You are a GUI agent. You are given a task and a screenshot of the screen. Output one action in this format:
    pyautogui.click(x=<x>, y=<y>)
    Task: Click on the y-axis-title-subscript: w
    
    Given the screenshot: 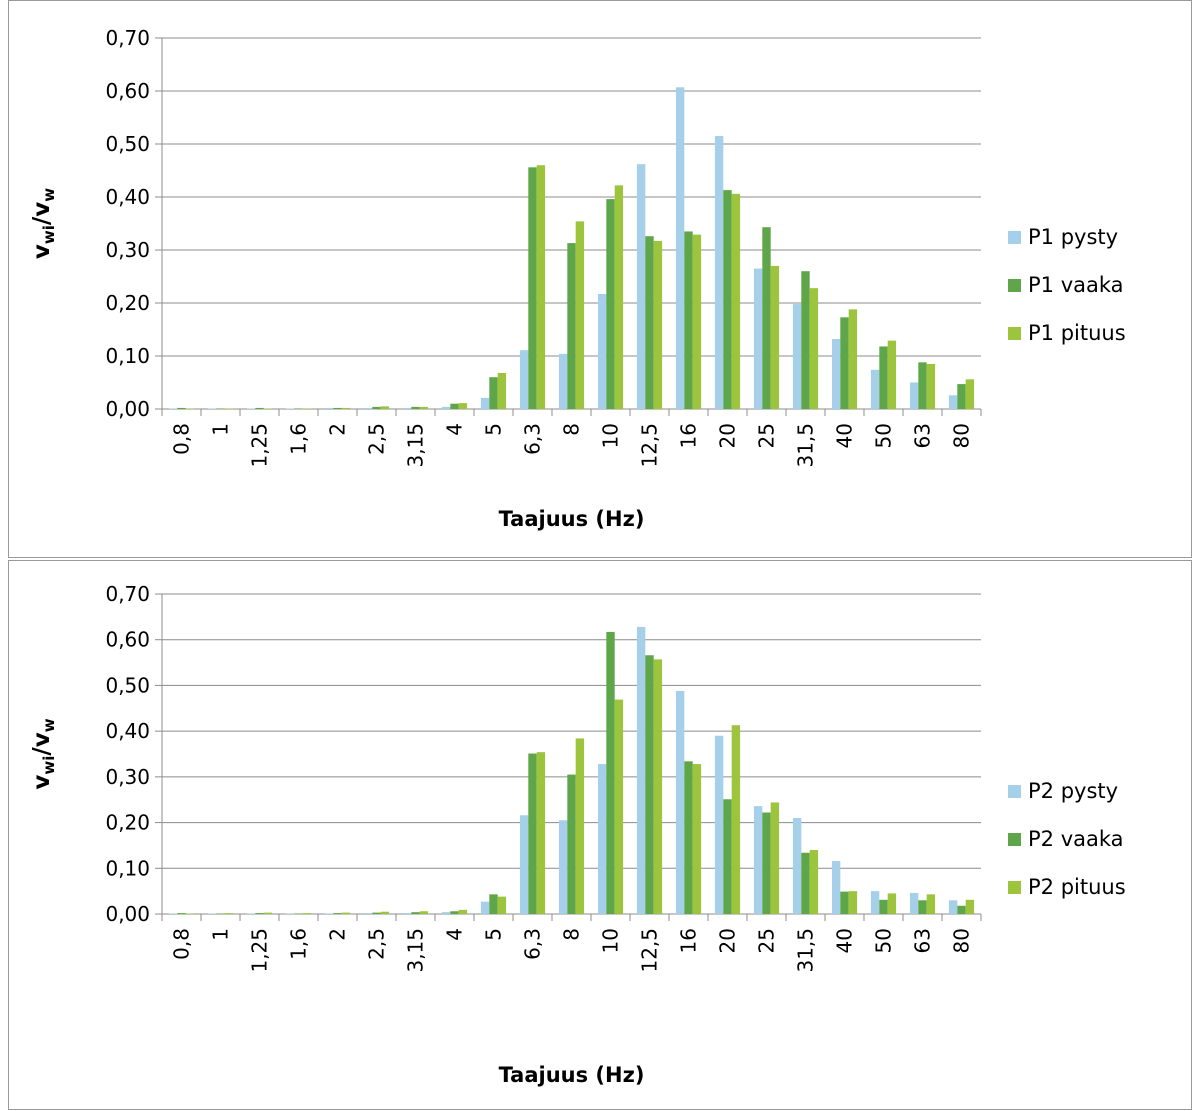 What is the action you would take?
    pyautogui.click(x=49, y=725)
    